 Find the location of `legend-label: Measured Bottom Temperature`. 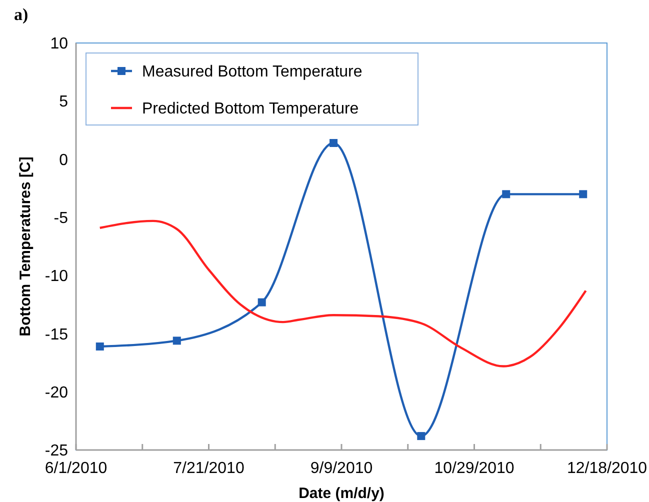

legend-label: Measured Bottom Temperature is located at coordinates (252, 72).